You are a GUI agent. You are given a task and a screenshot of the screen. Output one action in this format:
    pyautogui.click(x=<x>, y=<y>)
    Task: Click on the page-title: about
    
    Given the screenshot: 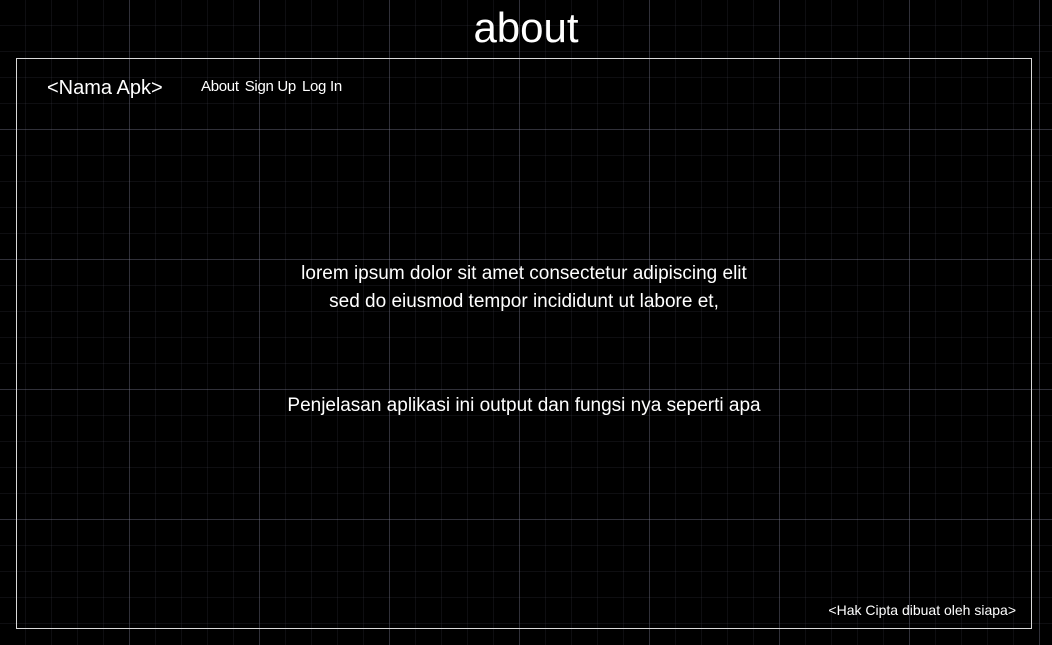 What is the action you would take?
    pyautogui.click(x=526, y=27)
    